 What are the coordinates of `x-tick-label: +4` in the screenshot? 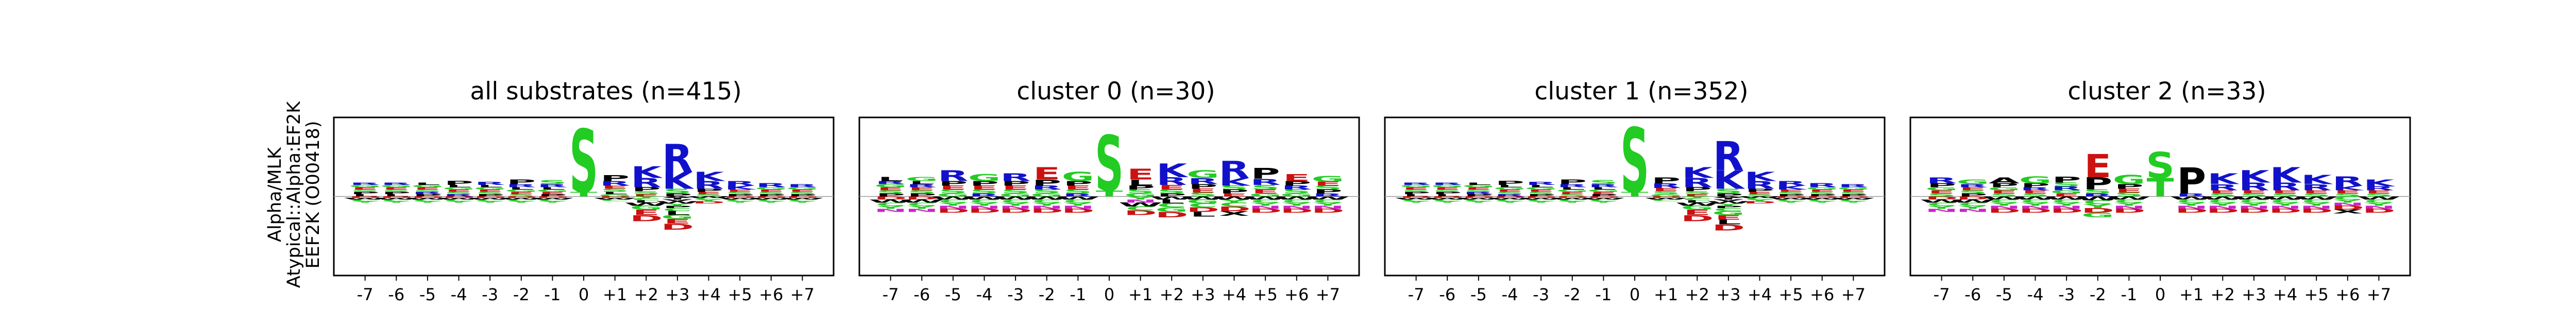 It's located at (2285, 295).